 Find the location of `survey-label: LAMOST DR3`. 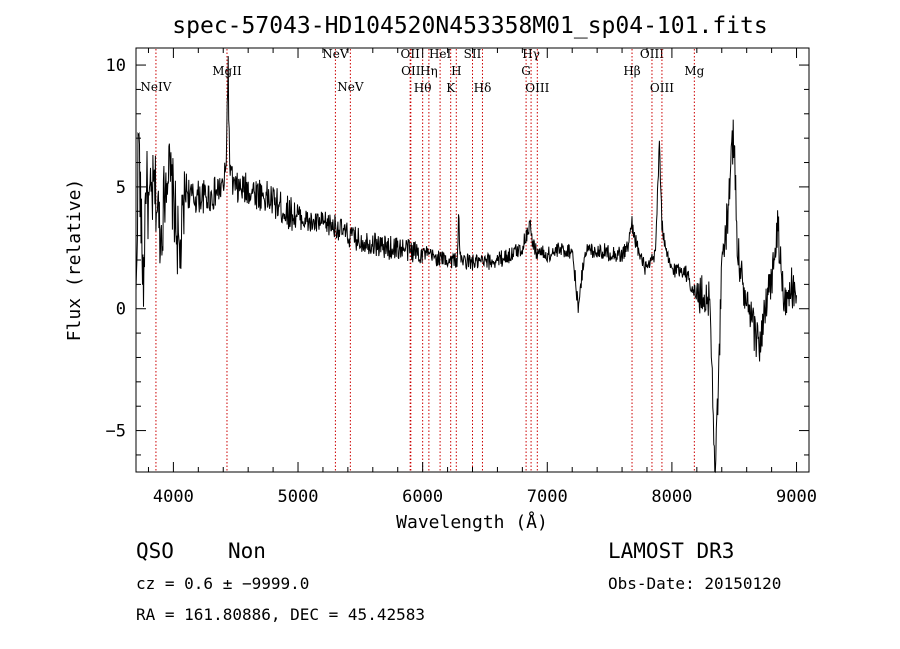

survey-label: LAMOST DR3 is located at coordinates (671, 551).